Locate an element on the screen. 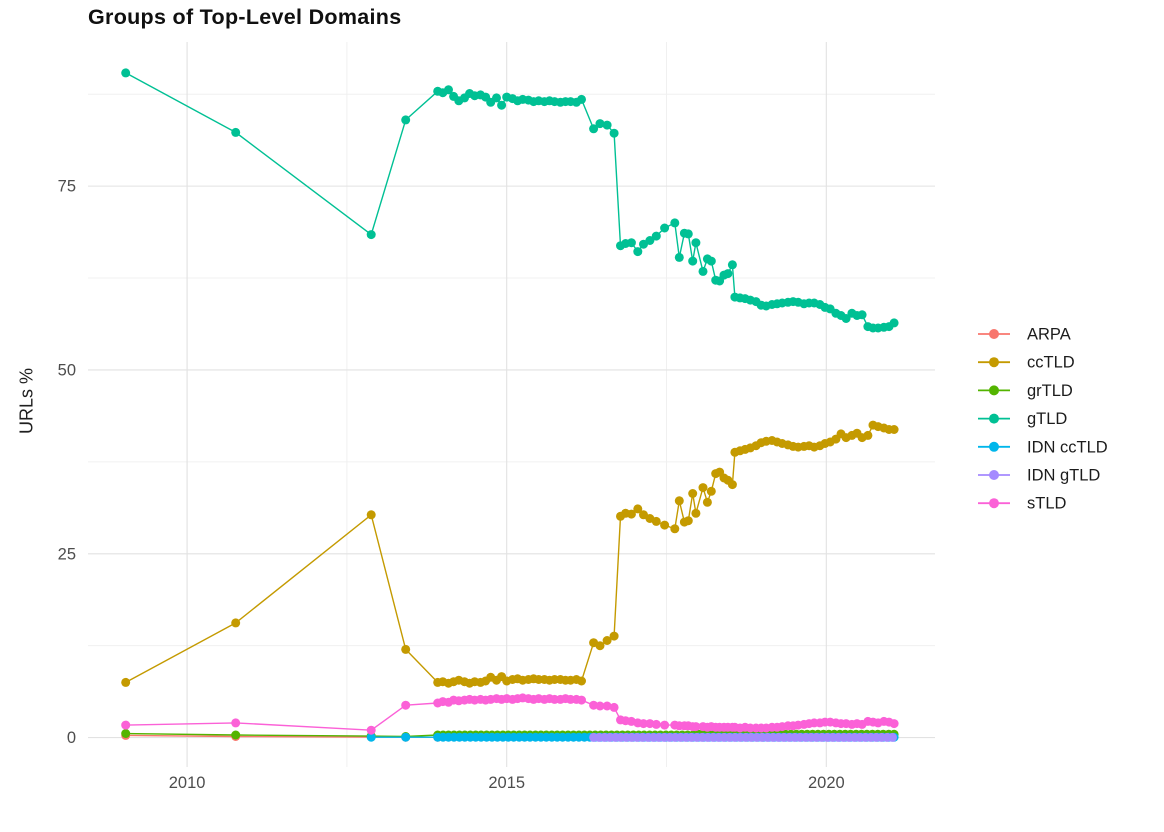 Image resolution: width=1164 pixels, height=832 pixels. series-idn-gtld is located at coordinates (743, 737).